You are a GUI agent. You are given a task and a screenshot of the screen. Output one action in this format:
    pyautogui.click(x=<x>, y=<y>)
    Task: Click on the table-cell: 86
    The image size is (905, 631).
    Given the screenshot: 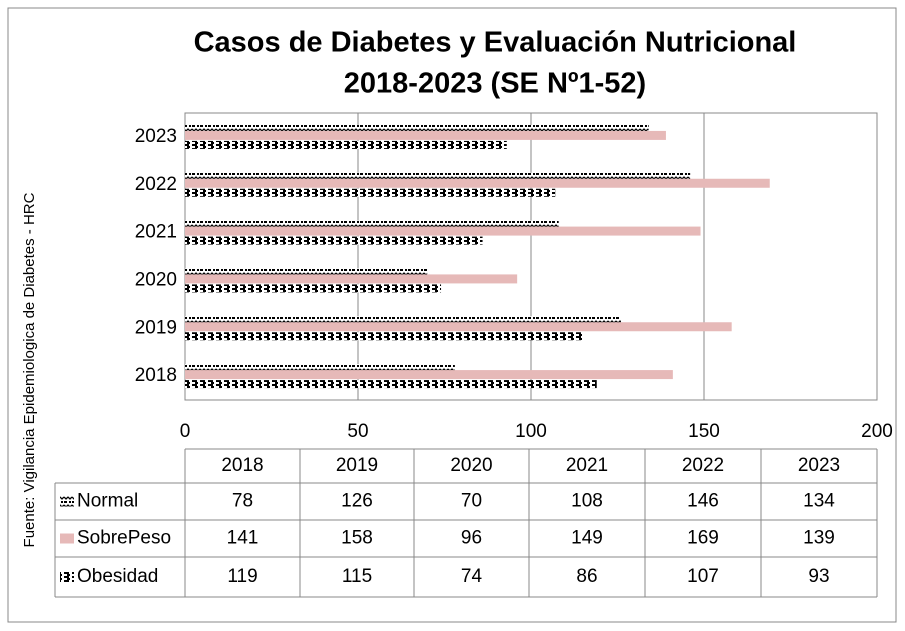 What is the action you would take?
    pyautogui.click(x=586, y=576)
    